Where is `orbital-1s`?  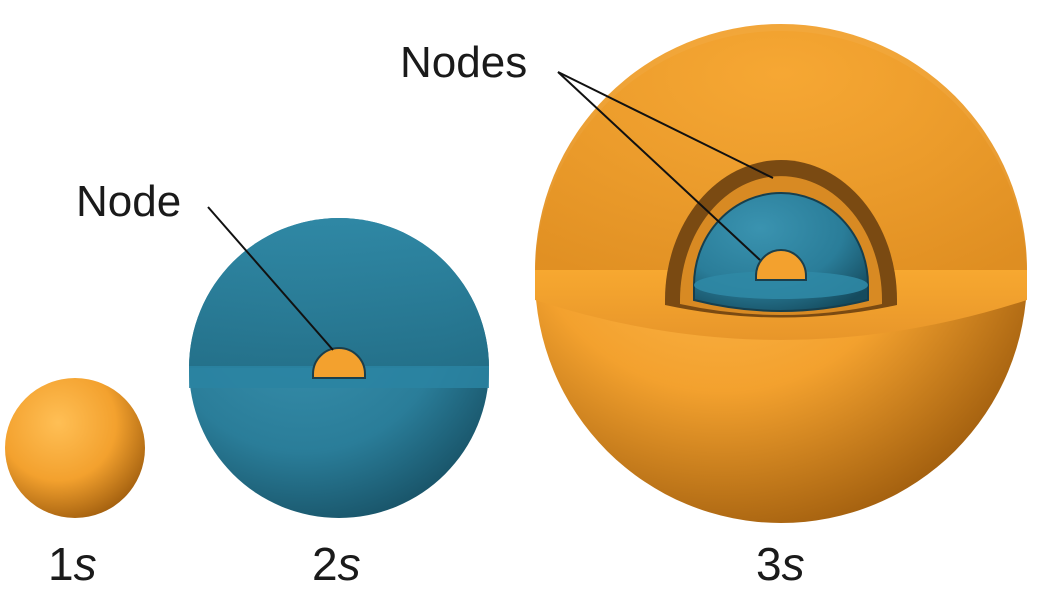
orbital-1s is located at coordinates (75, 448).